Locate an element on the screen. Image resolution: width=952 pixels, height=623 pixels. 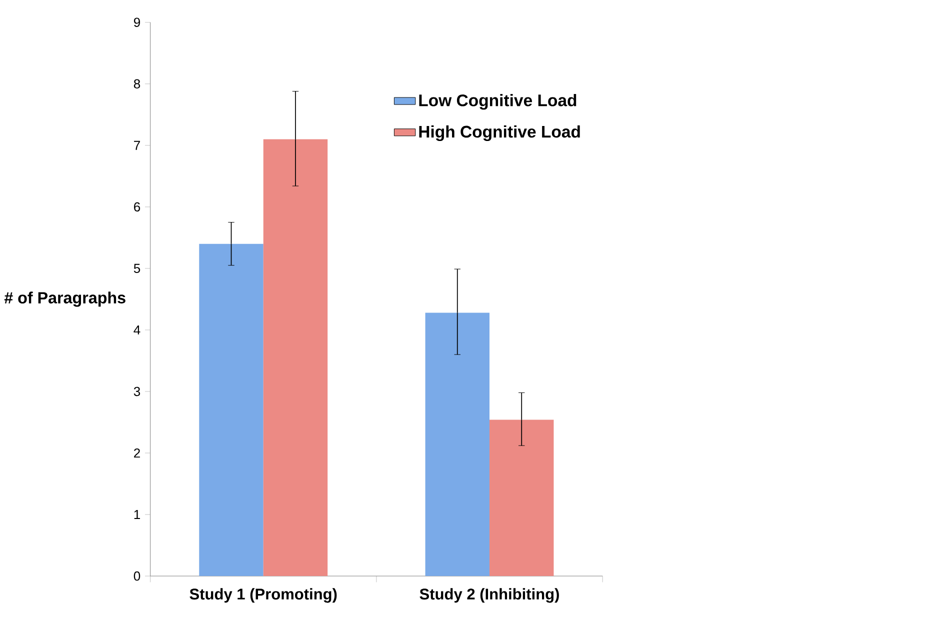
legend-label: Low Cognitive Load is located at coordinates (497, 102).